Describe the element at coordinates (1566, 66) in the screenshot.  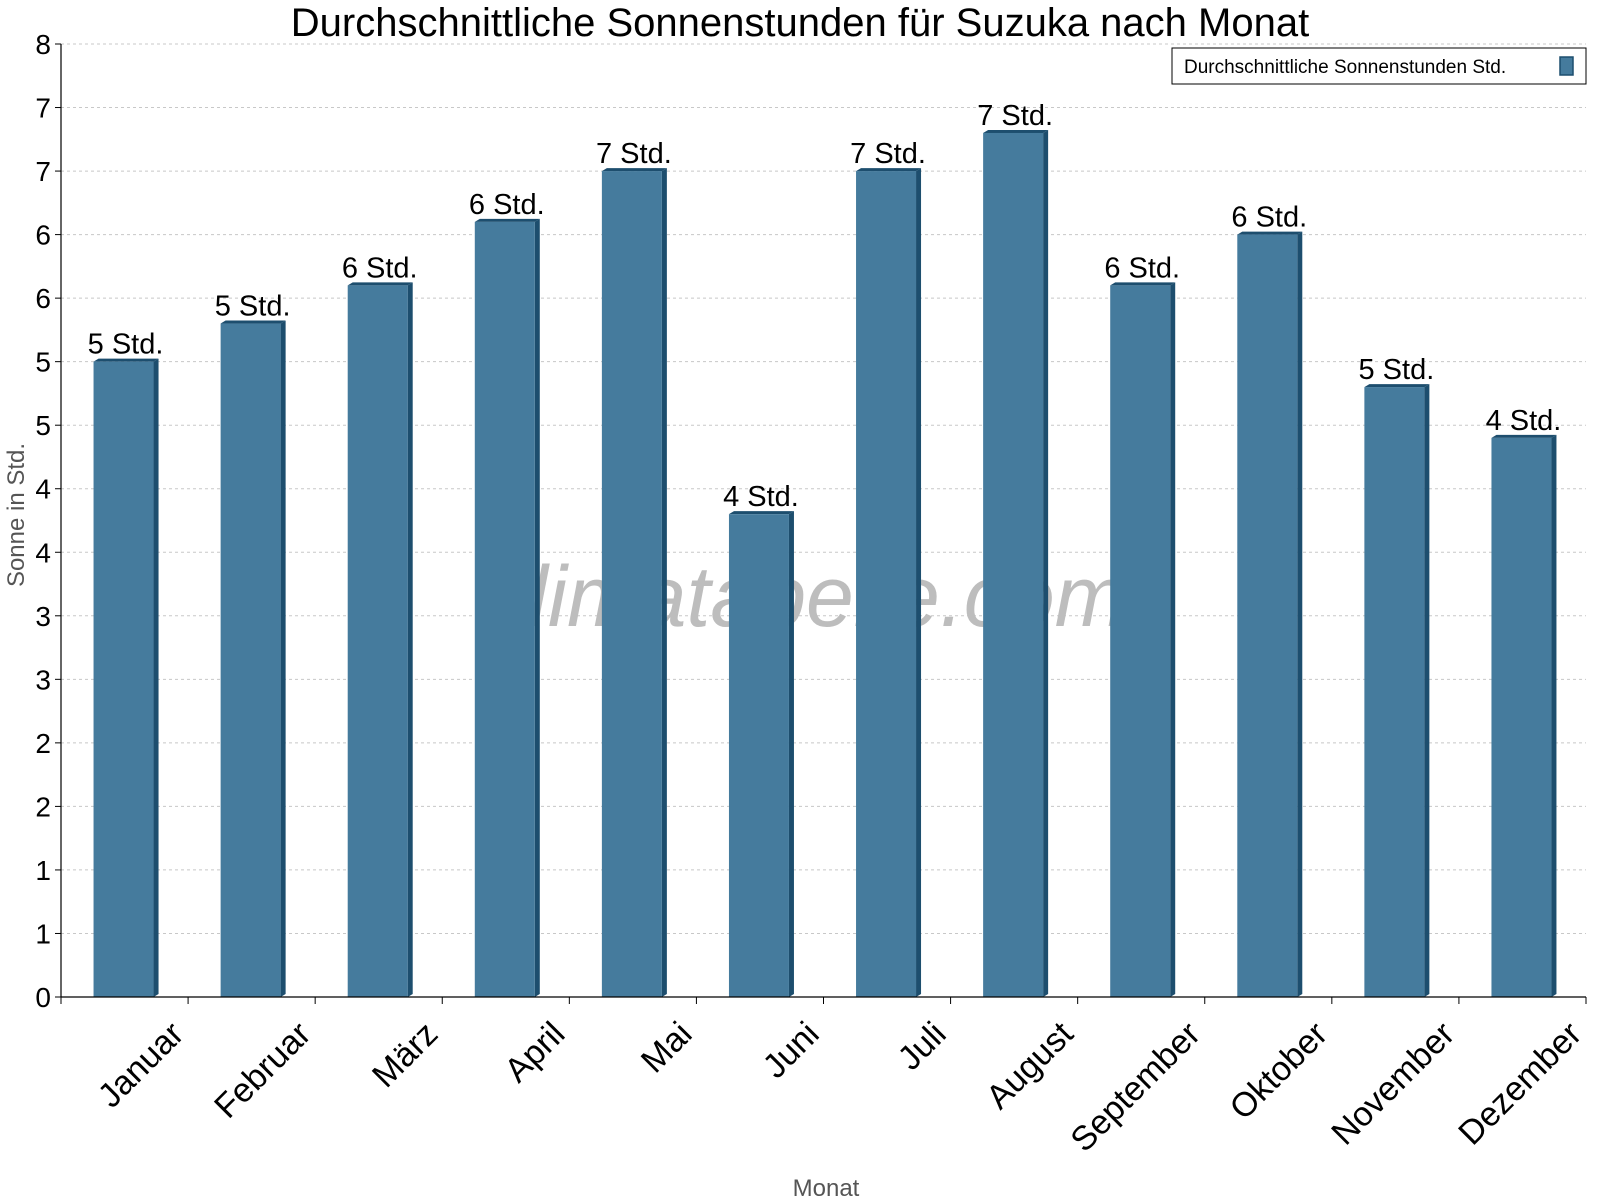
I see `legend-swatch` at that location.